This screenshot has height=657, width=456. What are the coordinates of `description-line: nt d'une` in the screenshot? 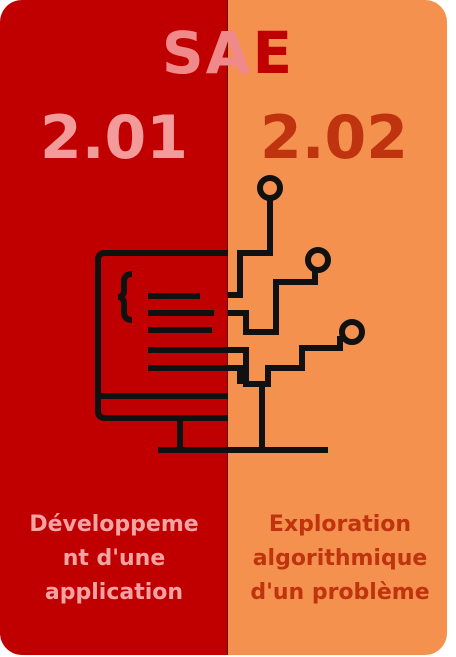 It's located at (114, 558).